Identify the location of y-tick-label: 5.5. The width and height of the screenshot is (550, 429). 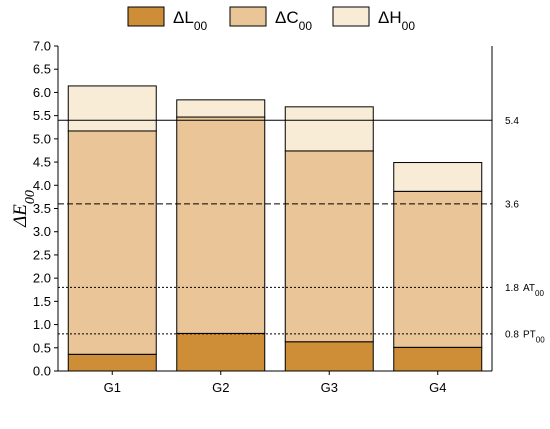
(42, 115).